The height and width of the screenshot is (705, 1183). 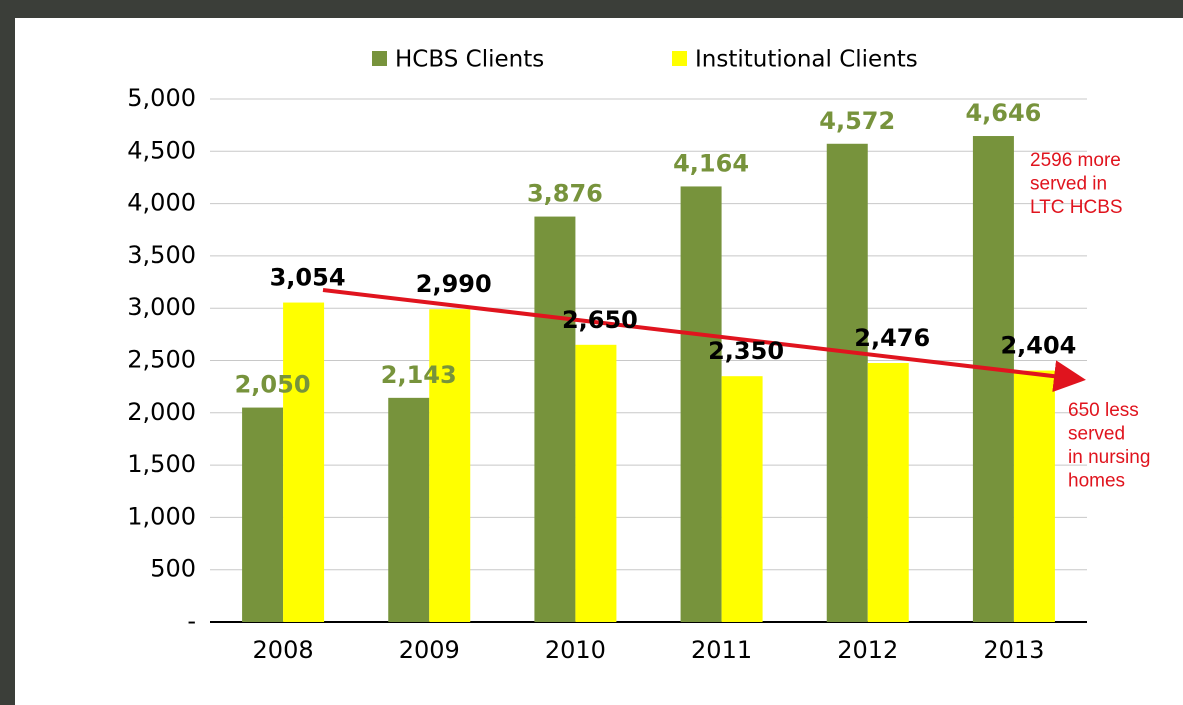 What do you see at coordinates (161, 255) in the screenshot?
I see `y-tick-label: 3,500` at bounding box center [161, 255].